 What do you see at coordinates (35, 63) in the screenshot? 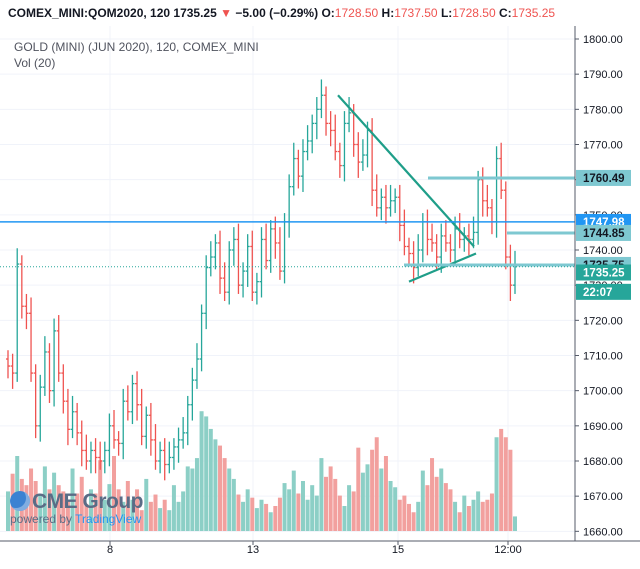
I see `volume-legend: Vol (20)` at bounding box center [35, 63].